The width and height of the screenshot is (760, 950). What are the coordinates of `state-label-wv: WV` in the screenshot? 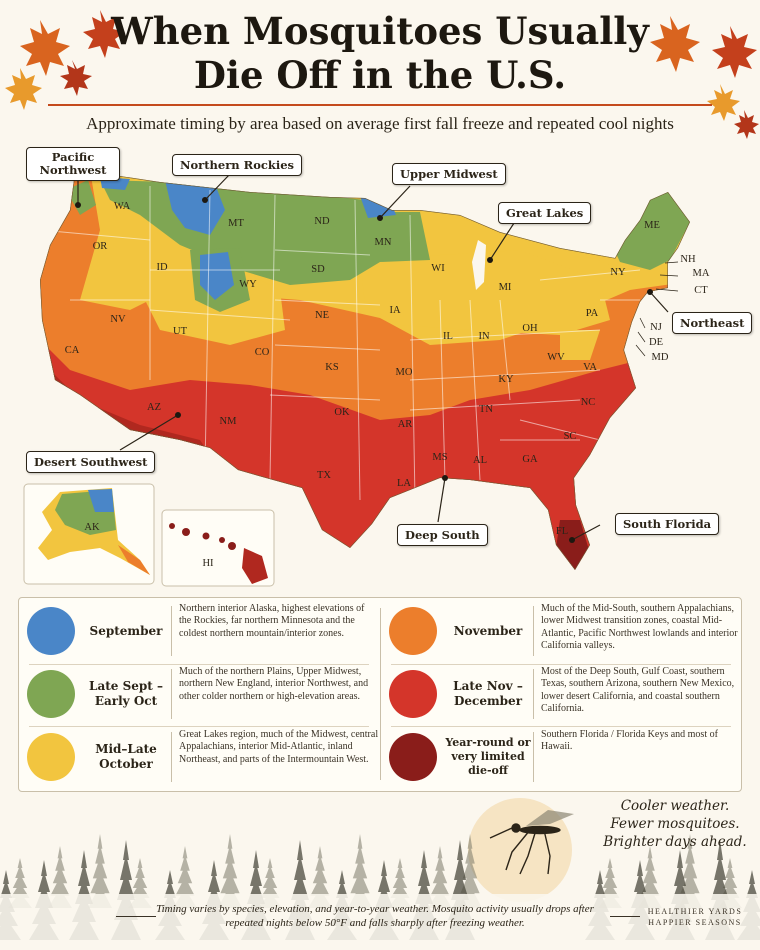 It's located at (556, 357).